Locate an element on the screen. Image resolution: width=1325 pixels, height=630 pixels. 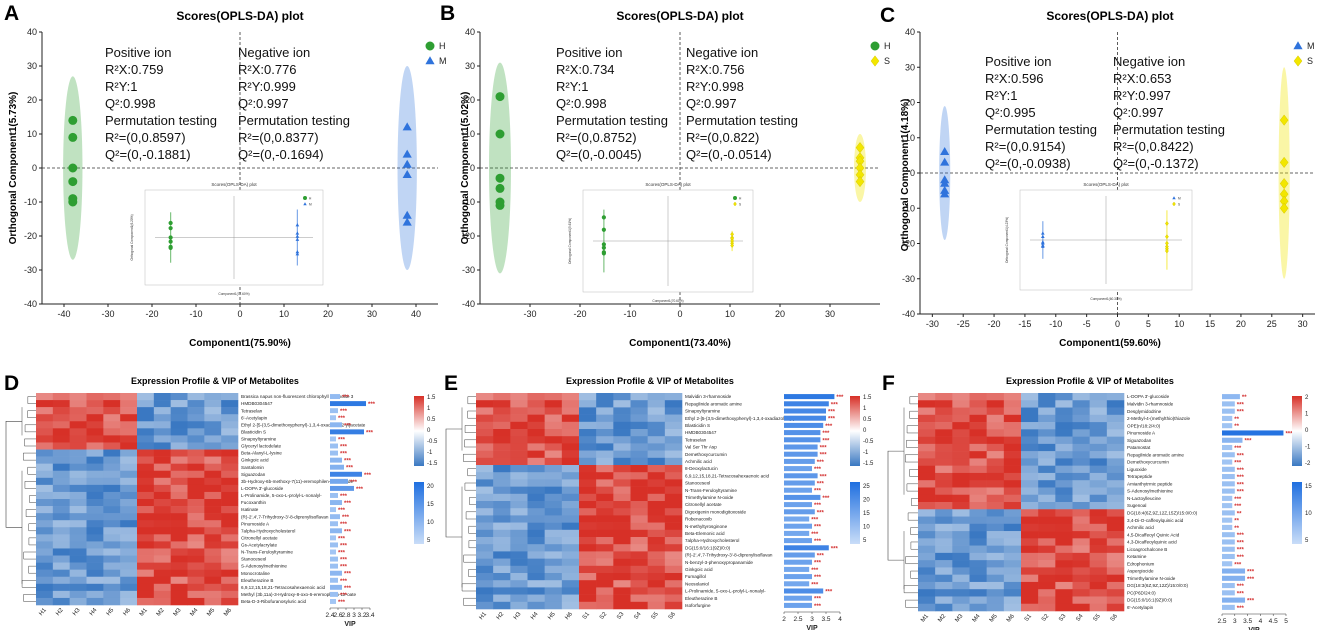
vip-axis-label: VIP is located at coordinates (812, 627).